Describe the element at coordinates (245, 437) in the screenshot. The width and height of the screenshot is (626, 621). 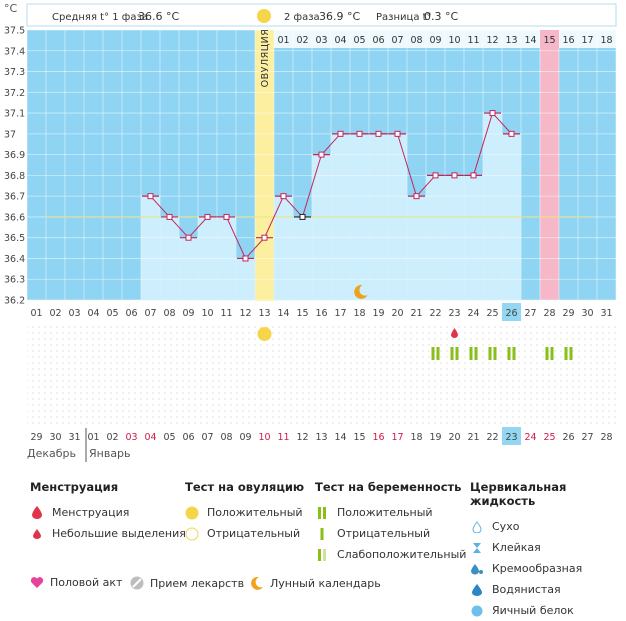
I see `date-label-bottom: 09` at that location.